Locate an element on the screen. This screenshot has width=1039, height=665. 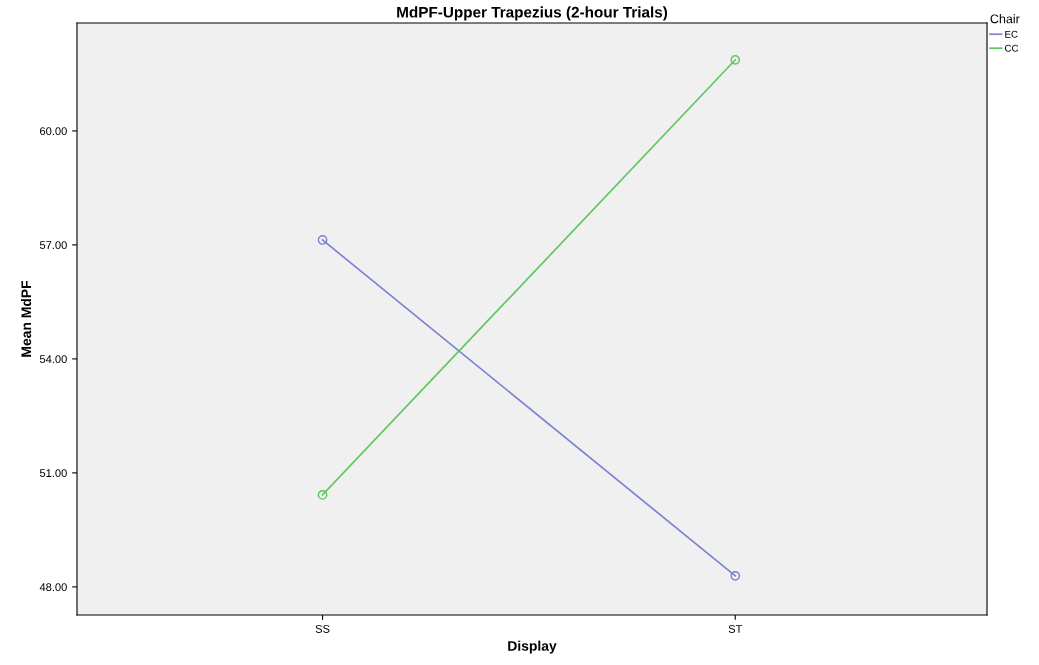
y-axis-title: Mean MdPF is located at coordinates (26, 318).